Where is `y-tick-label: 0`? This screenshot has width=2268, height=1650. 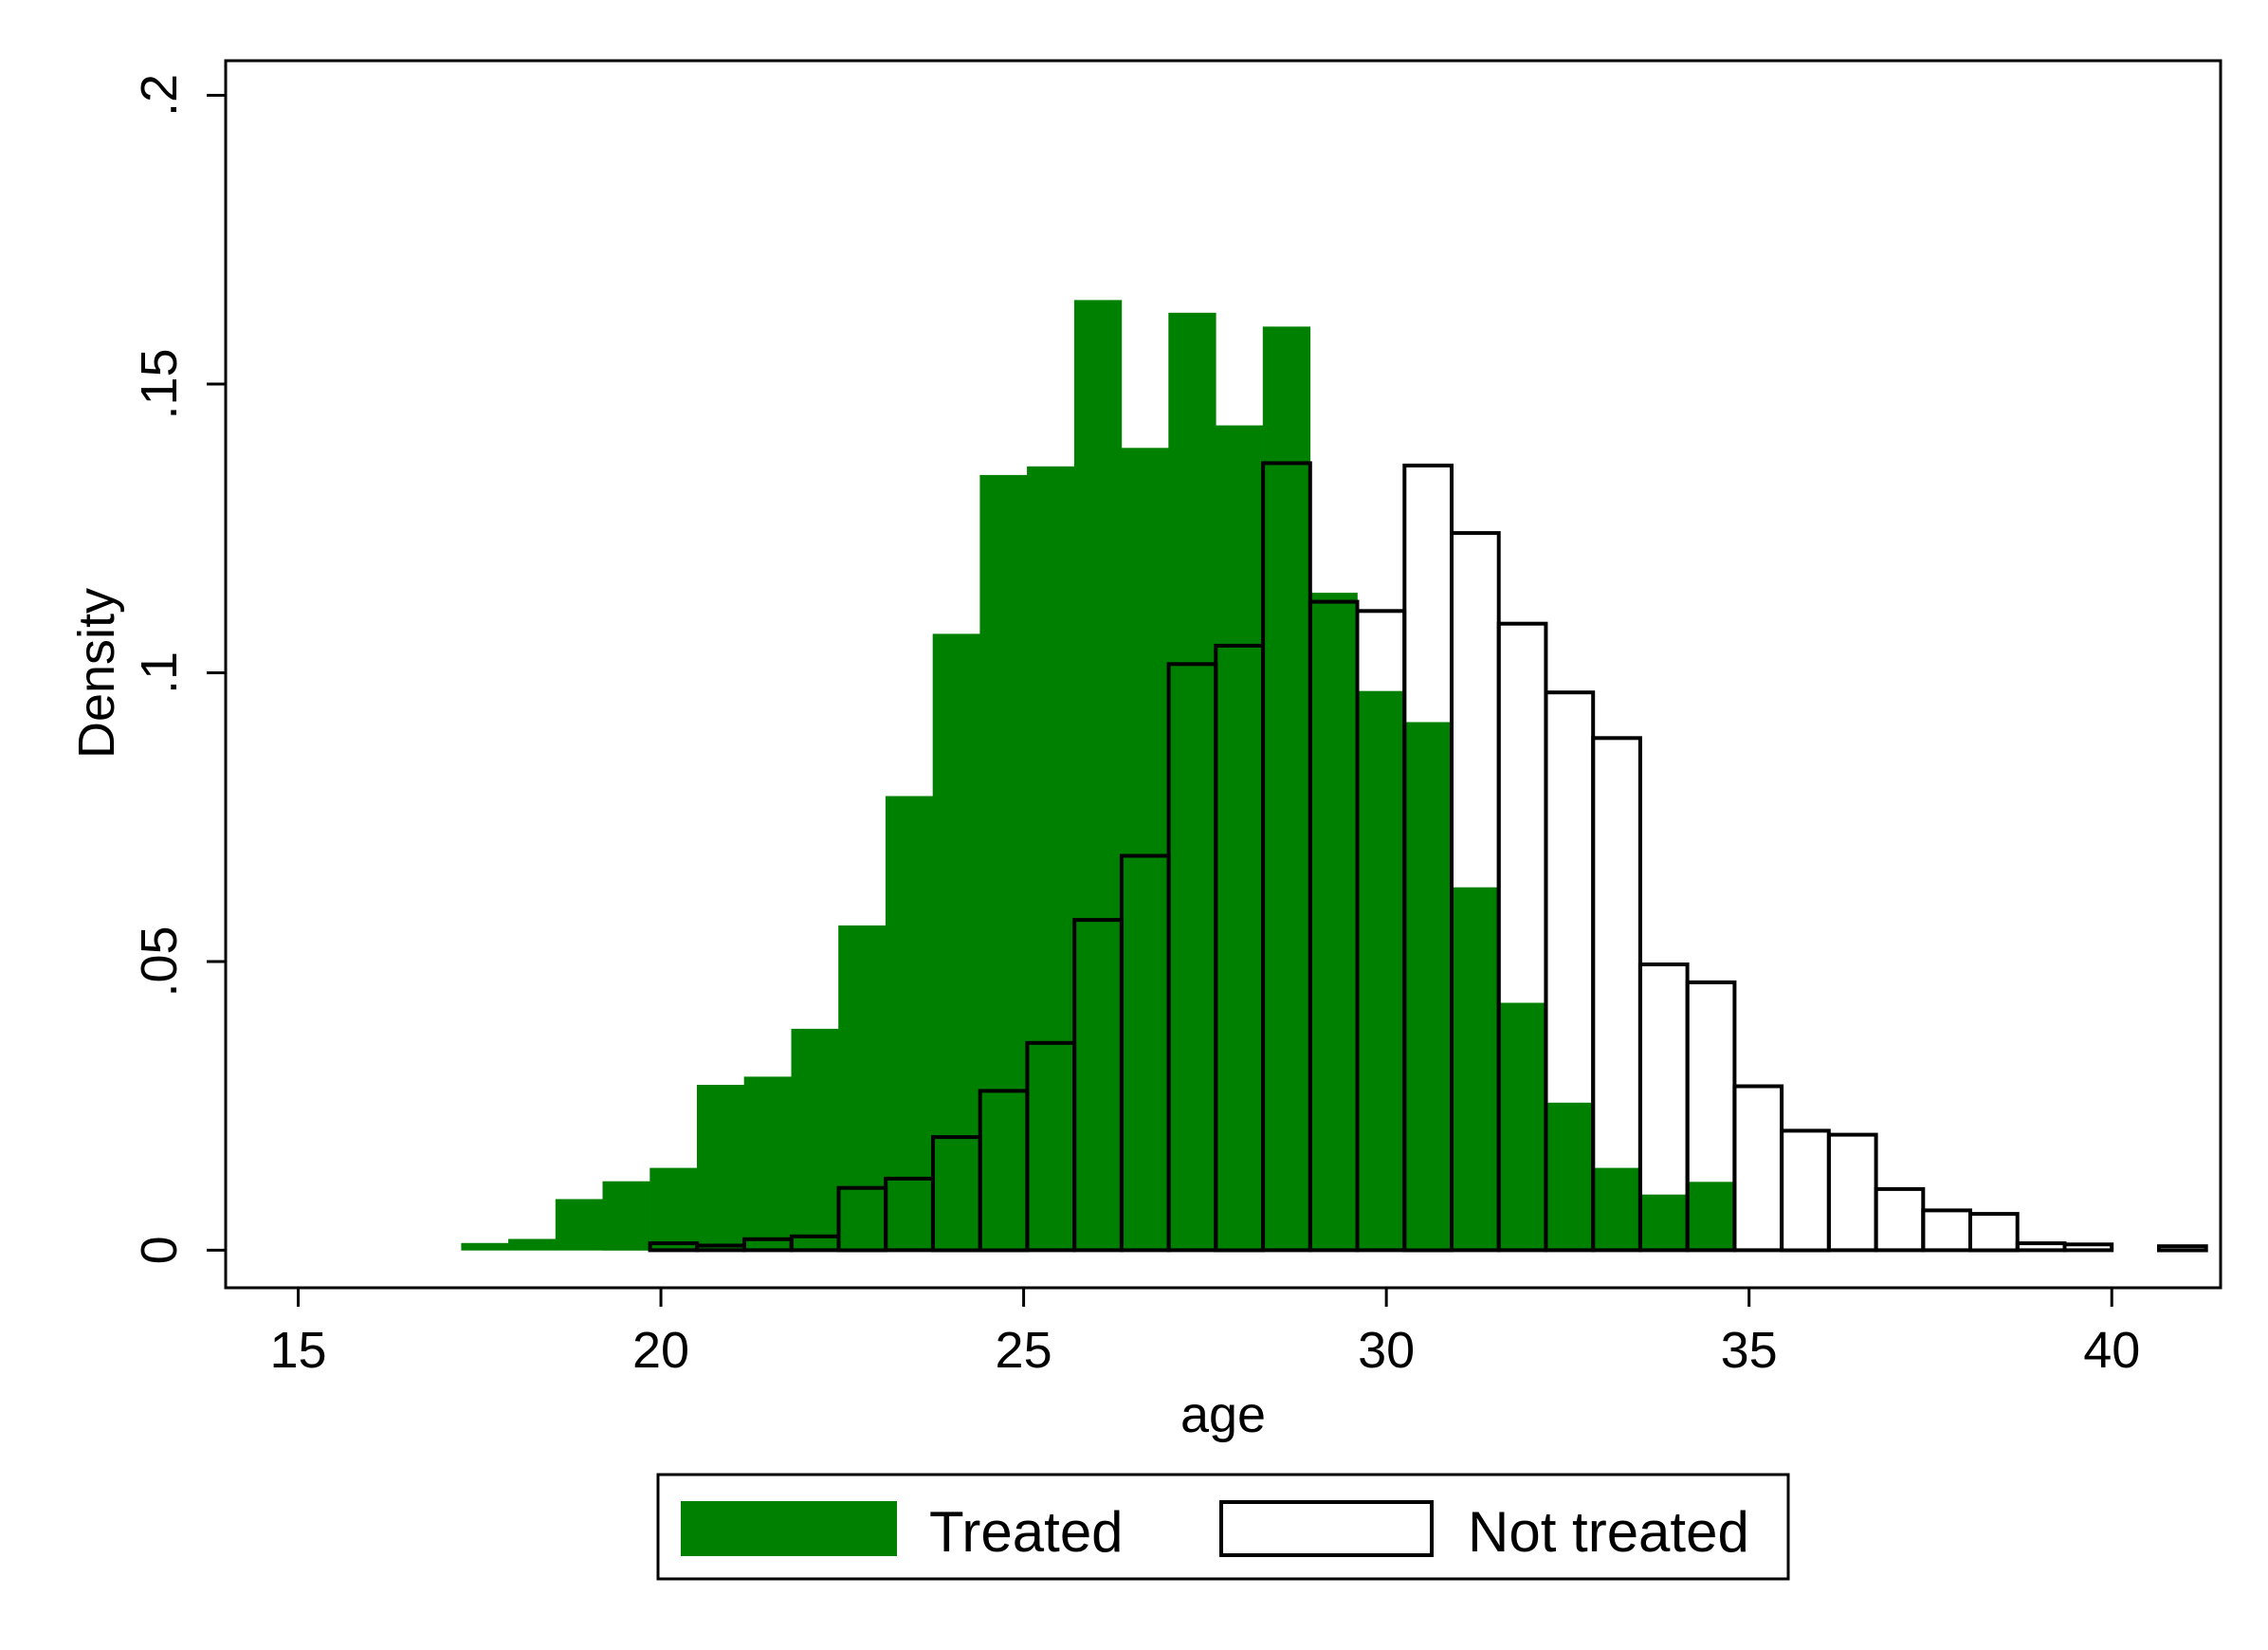
y-tick-label: 0 is located at coordinates (160, 1250).